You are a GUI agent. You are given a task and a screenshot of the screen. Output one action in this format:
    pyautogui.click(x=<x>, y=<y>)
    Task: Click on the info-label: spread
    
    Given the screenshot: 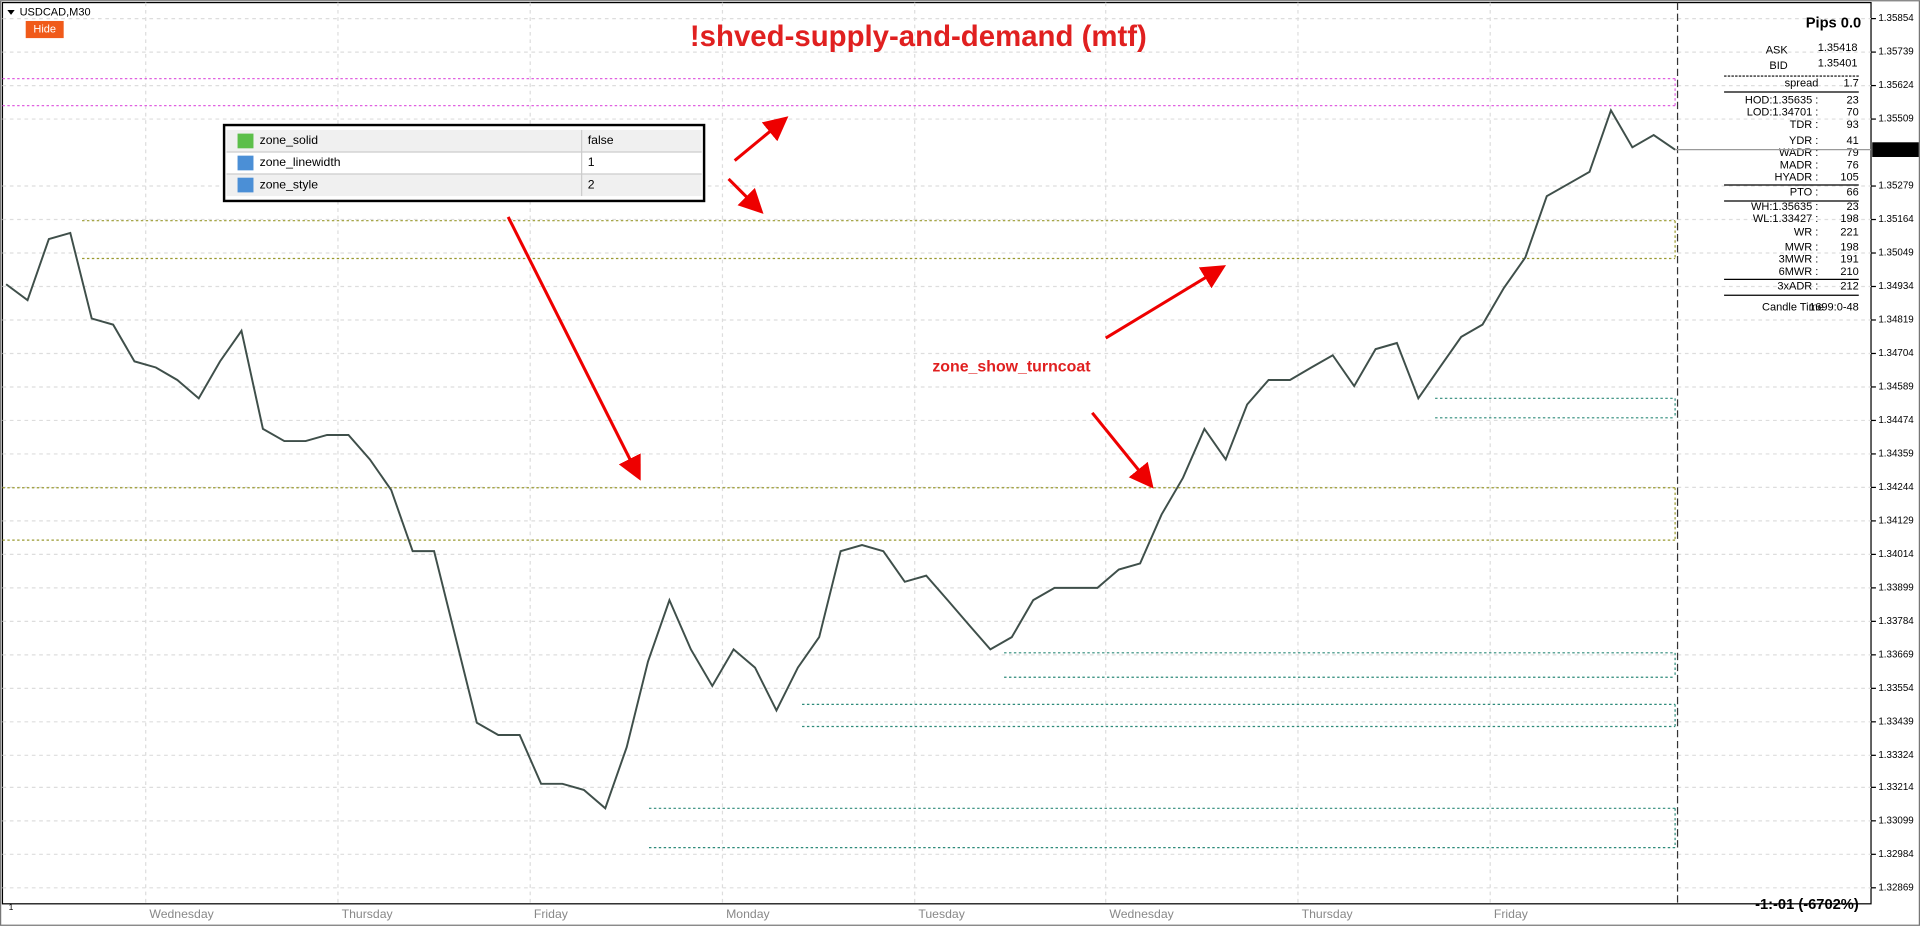 What is the action you would take?
    pyautogui.click(x=1802, y=83)
    